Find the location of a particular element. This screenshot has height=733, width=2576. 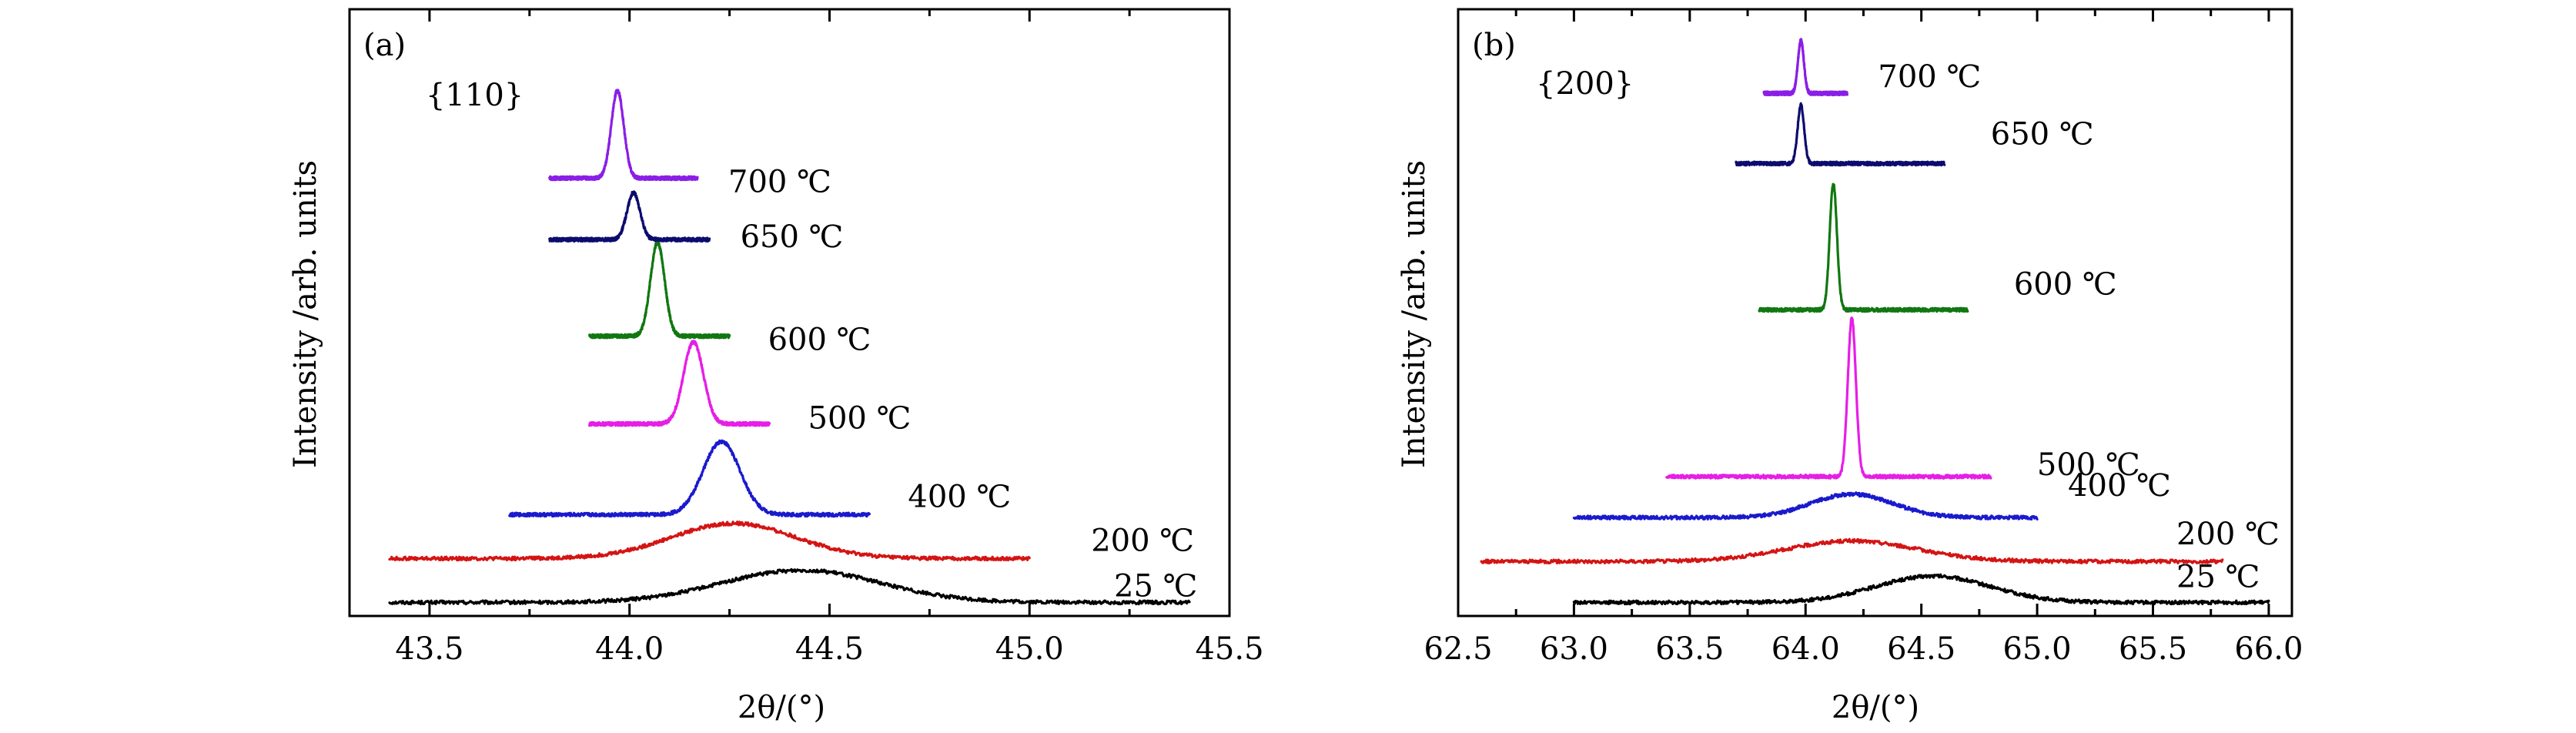

panel-a-x-axis-title: 2θ/(°) is located at coordinates (782, 707).